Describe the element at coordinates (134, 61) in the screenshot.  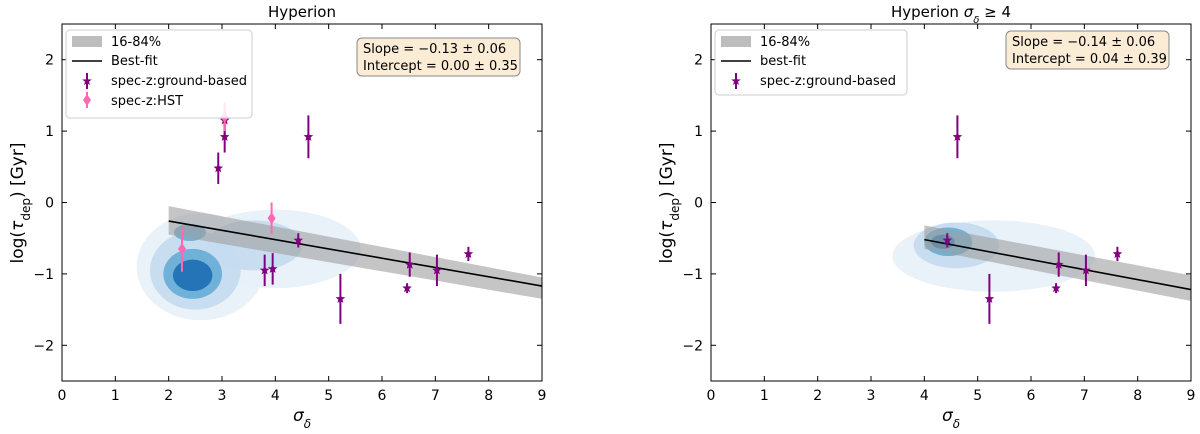
I see `legend-label: Best-fit` at that location.